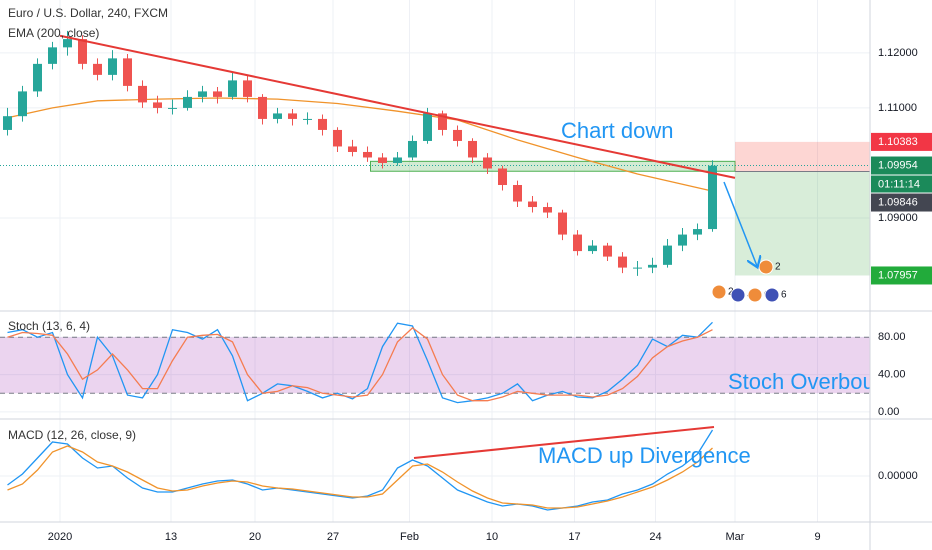 The image size is (932, 550). I want to click on price-badge-label: 1.09954, so click(898, 165).